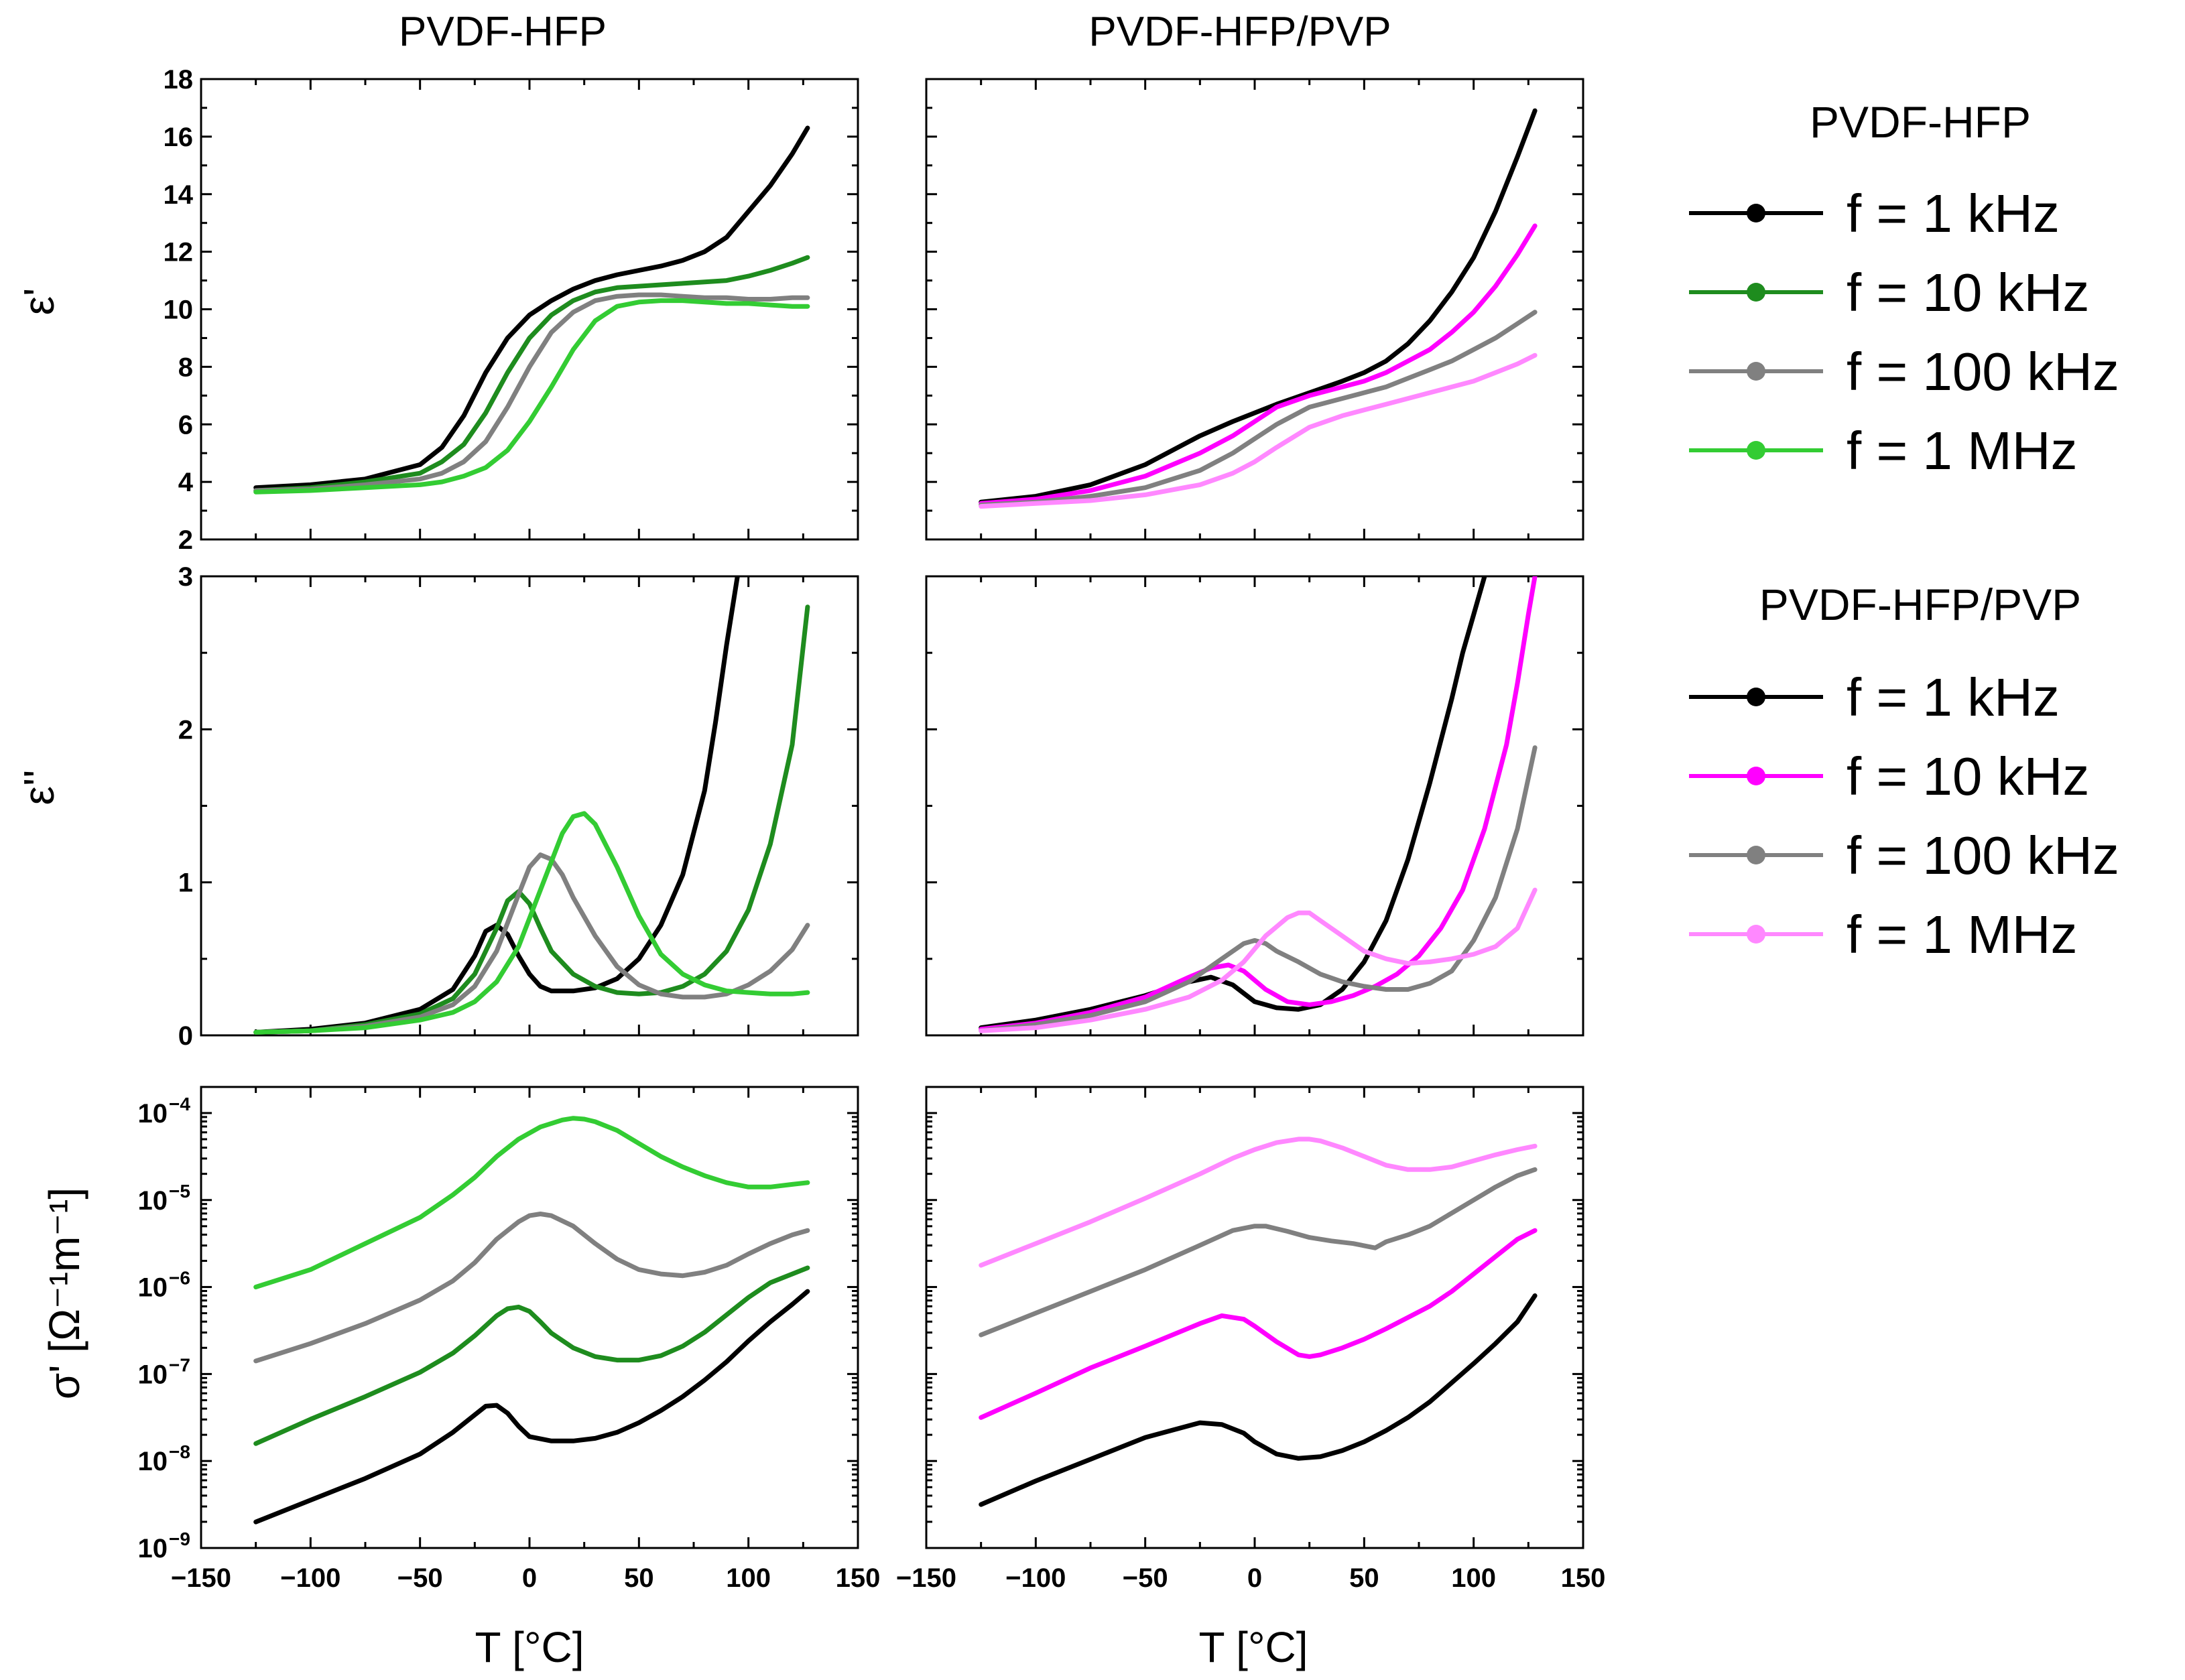 This screenshot has height=1680, width=2185. I want to click on panel-sigma-prime-pvdf-hfp-pvp: −150 −100 −50 0 50 100 150, so click(1251, 1340).